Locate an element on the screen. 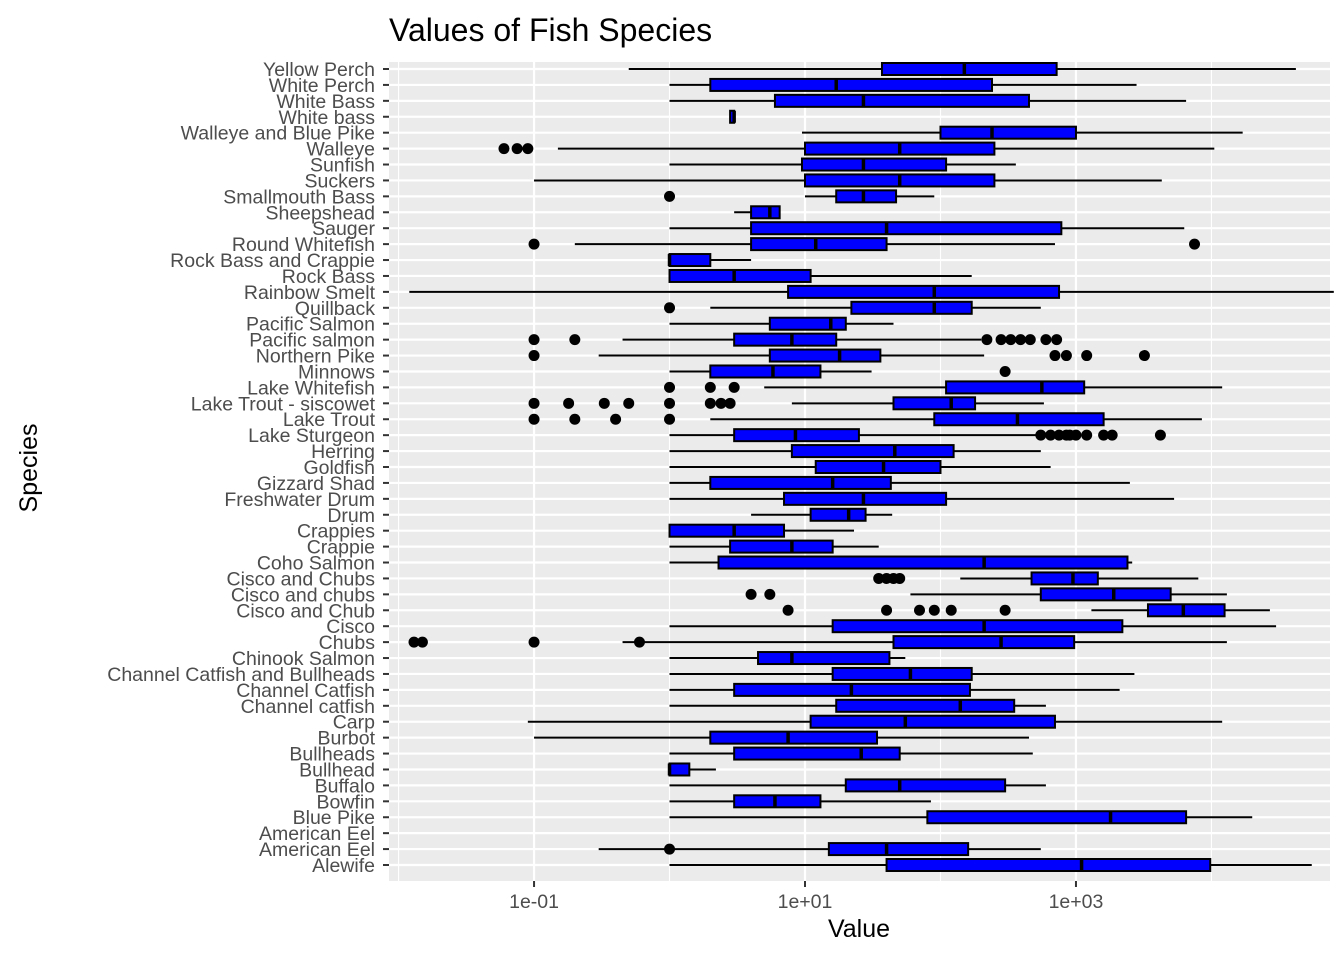  y-tick-label: American Eel is located at coordinates (317, 834).